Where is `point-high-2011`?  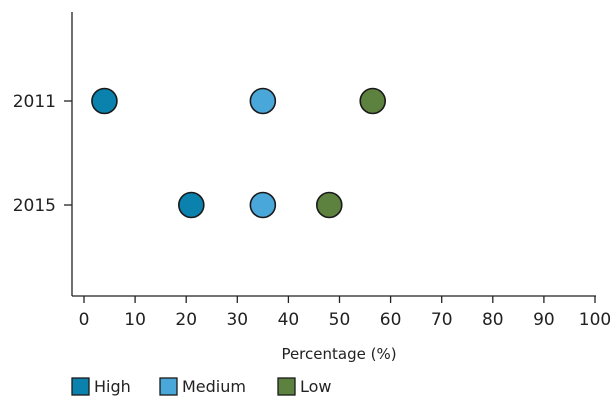
point-high-2011 is located at coordinates (104, 101).